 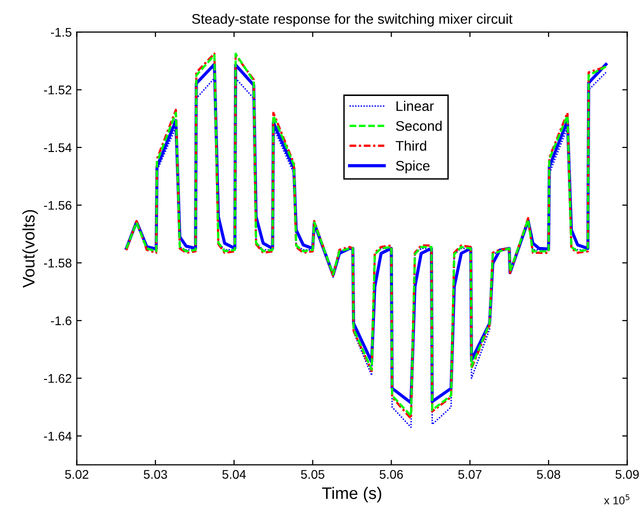 What do you see at coordinates (58, 436) in the screenshot?
I see `y-tick-label: -1.64` at bounding box center [58, 436].